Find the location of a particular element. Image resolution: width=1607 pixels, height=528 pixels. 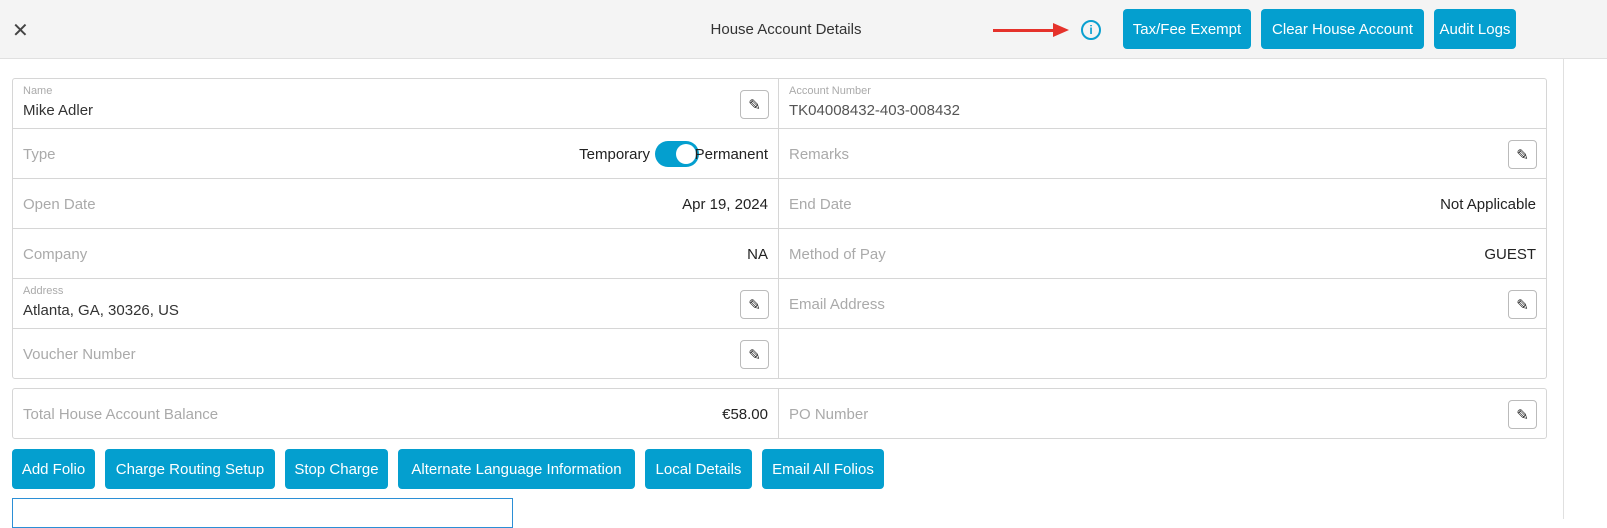

page-title: House Account Details is located at coordinates (786, 29).